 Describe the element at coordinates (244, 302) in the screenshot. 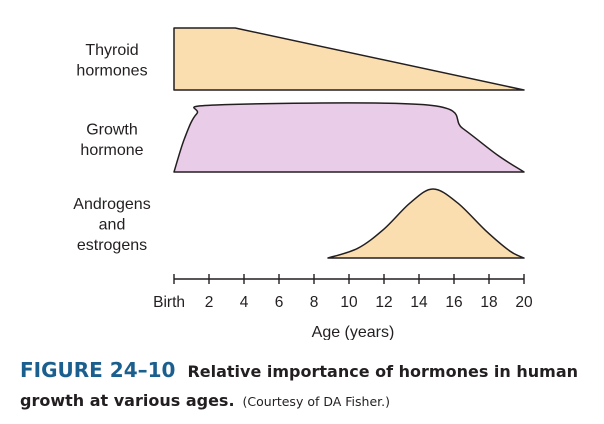

I see `x-tick-label: 4` at that location.